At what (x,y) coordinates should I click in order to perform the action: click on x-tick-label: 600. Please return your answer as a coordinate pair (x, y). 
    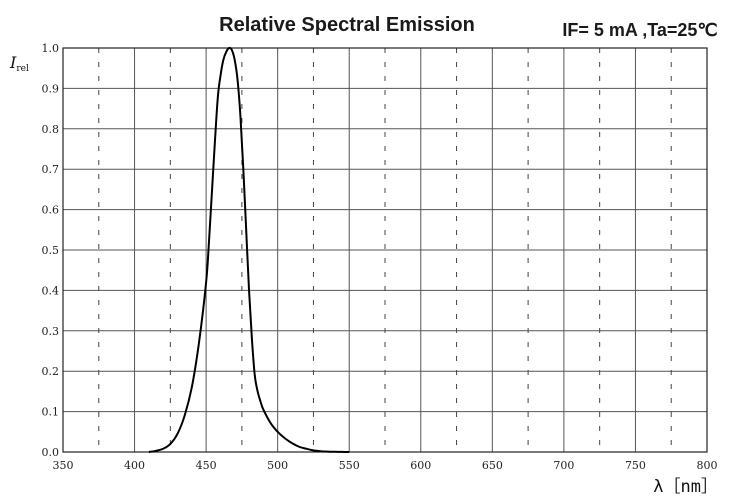
    Looking at the image, I should click on (420, 465).